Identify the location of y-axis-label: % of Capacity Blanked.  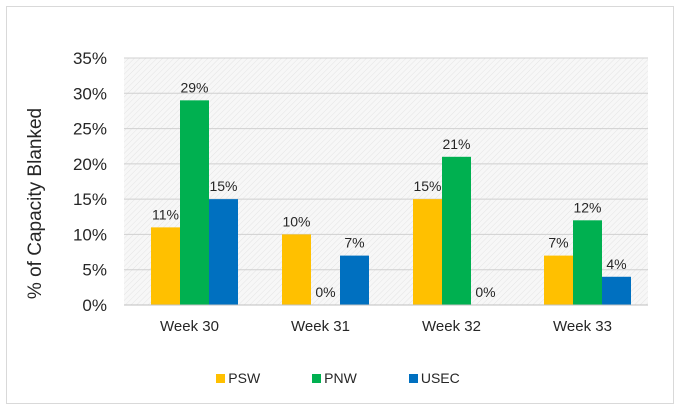
(35, 203).